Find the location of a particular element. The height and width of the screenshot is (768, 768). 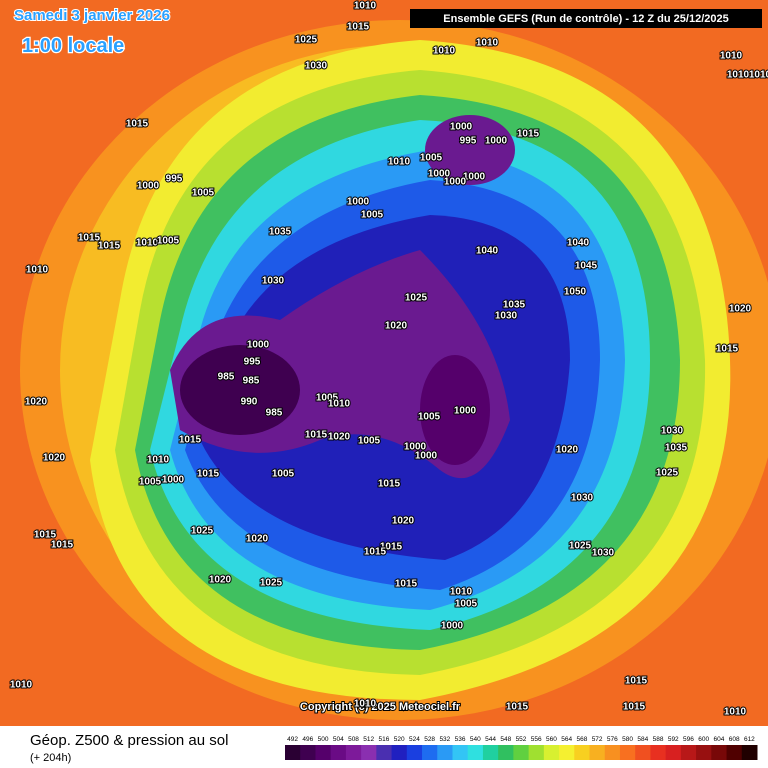

run-box is located at coordinates (586, 18).